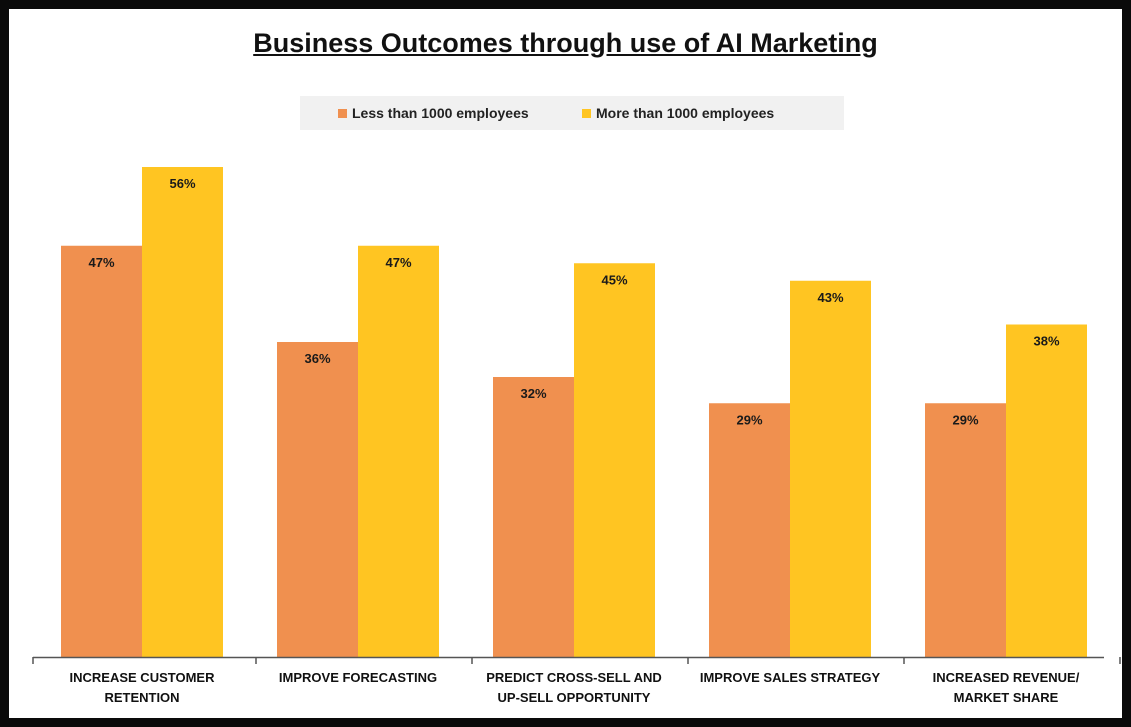 Image resolution: width=1131 pixels, height=727 pixels. I want to click on category-label-line: IMPROVE SALES STRATEGY, so click(790, 677).